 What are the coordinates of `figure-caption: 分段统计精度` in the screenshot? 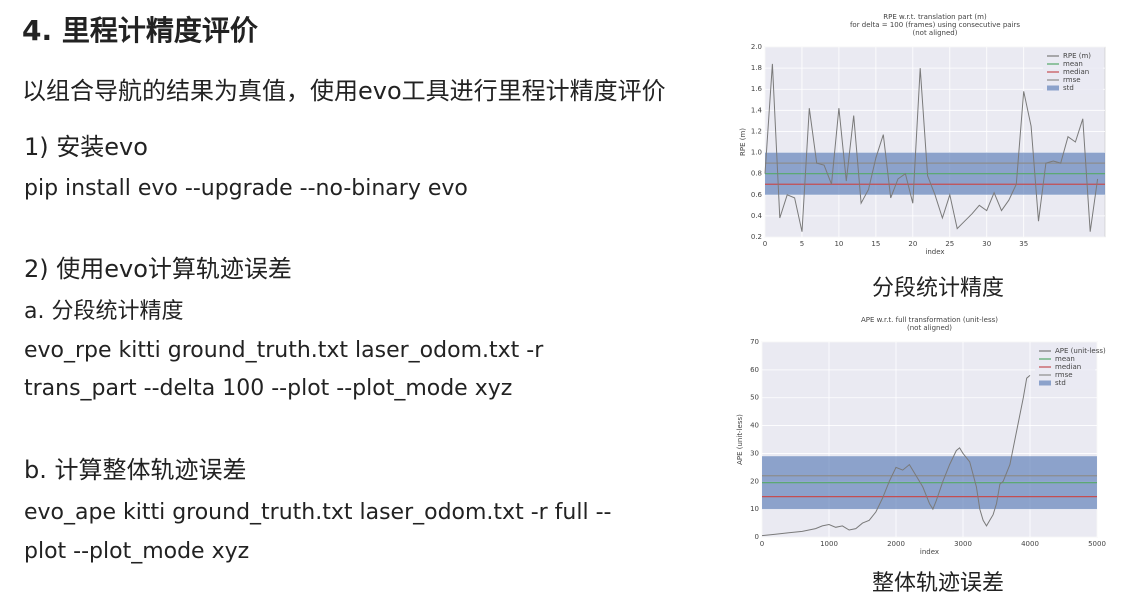 It's located at (938, 288).